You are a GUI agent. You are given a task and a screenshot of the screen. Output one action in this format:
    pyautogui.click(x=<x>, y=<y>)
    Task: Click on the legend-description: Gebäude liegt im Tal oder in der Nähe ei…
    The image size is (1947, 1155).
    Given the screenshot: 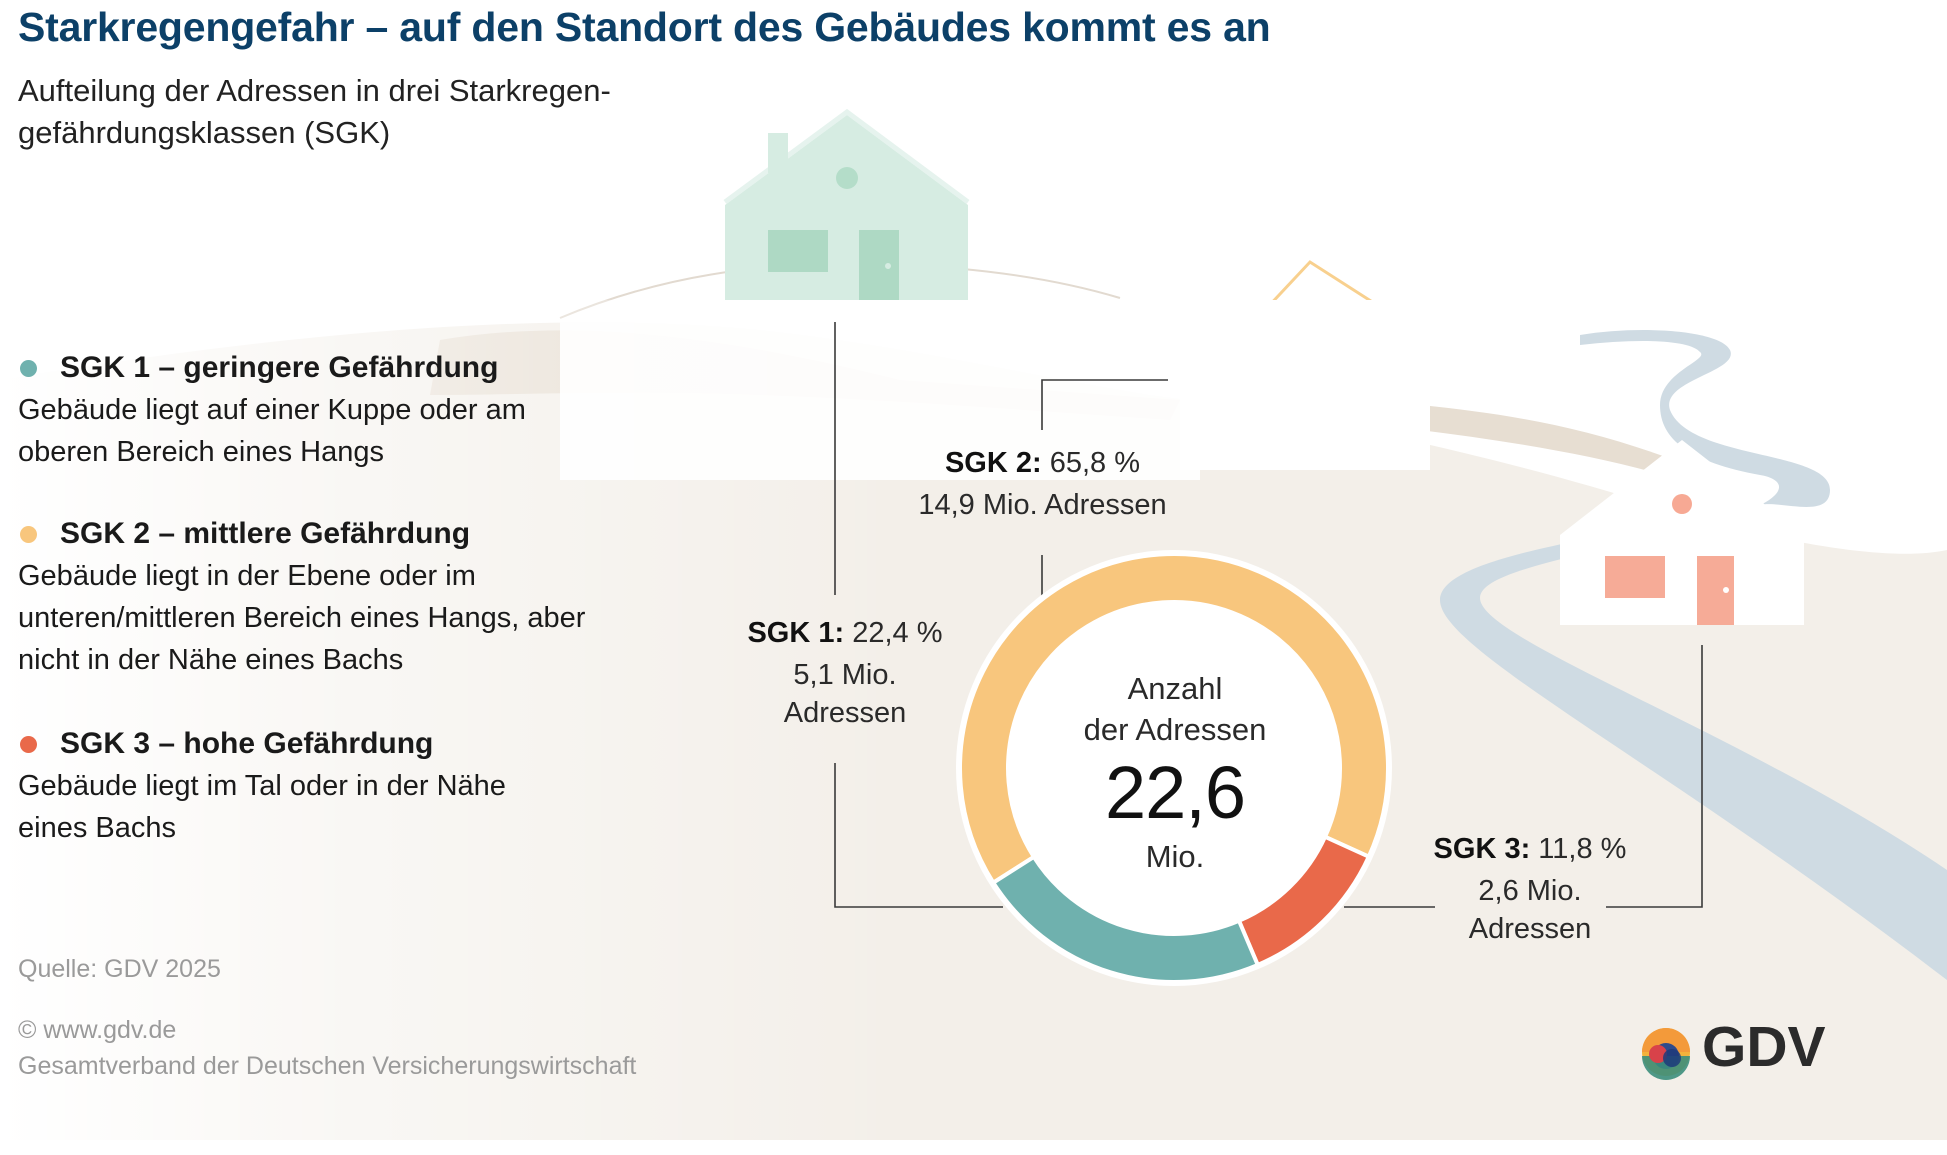 What is the action you would take?
    pyautogui.click(x=262, y=807)
    